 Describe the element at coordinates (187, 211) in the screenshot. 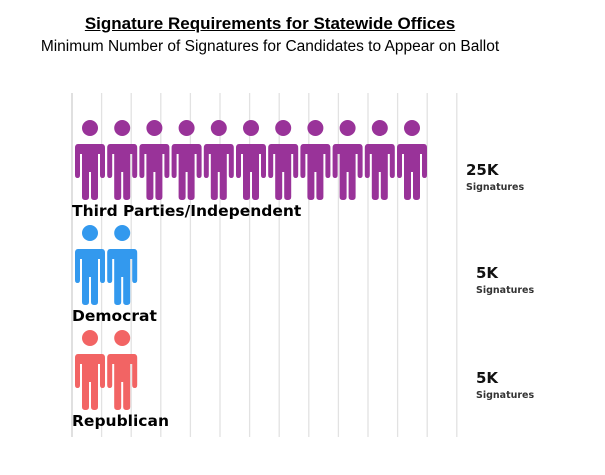

I see `category-label: Third Parties/Independent` at that location.